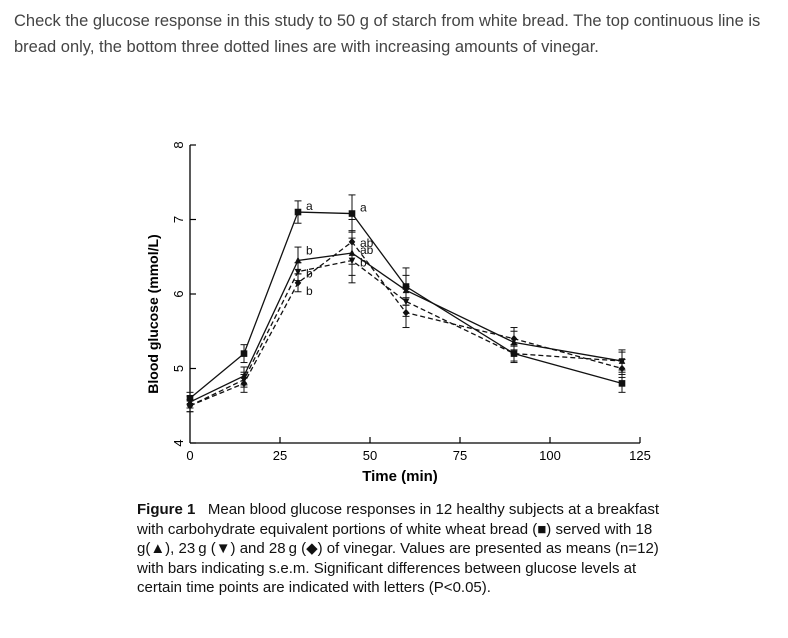  I want to click on y-tick-label: 7, so click(178, 219).